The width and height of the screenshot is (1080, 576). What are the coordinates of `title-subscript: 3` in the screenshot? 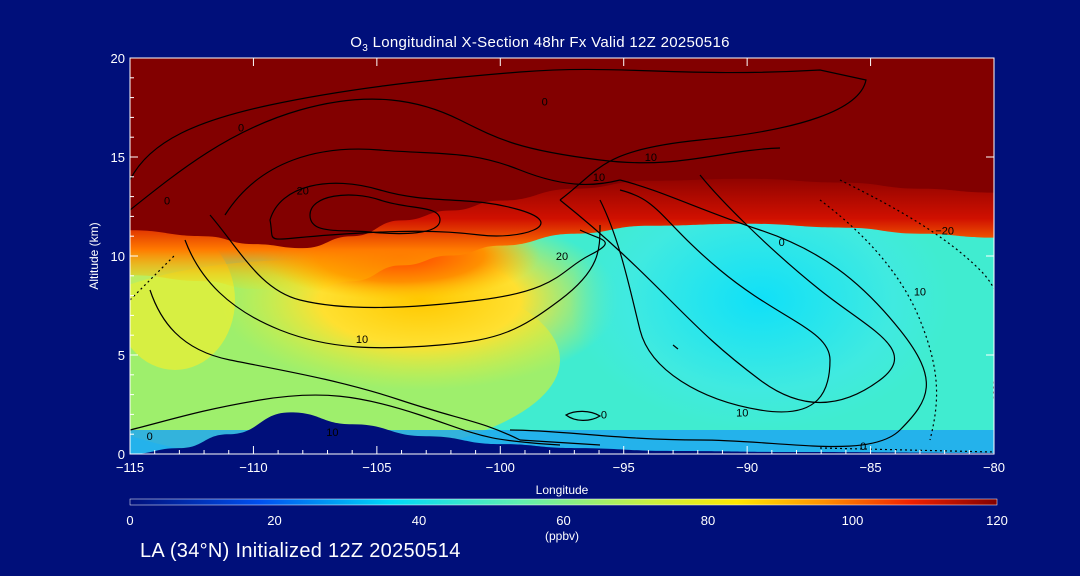 It's located at (365, 48).